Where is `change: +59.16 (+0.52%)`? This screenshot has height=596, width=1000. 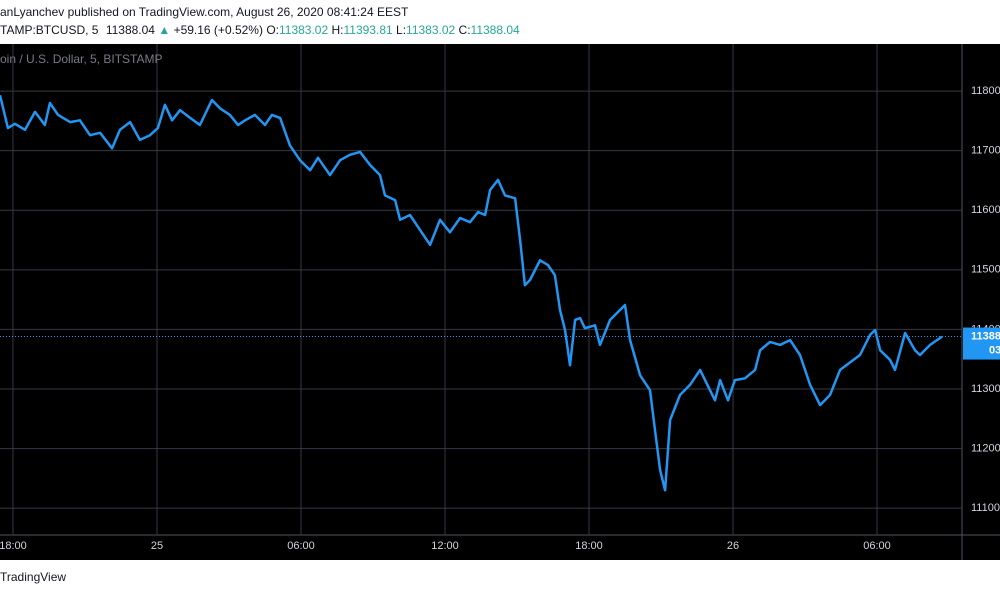 change: +59.16 (+0.52%) is located at coordinates (218, 30).